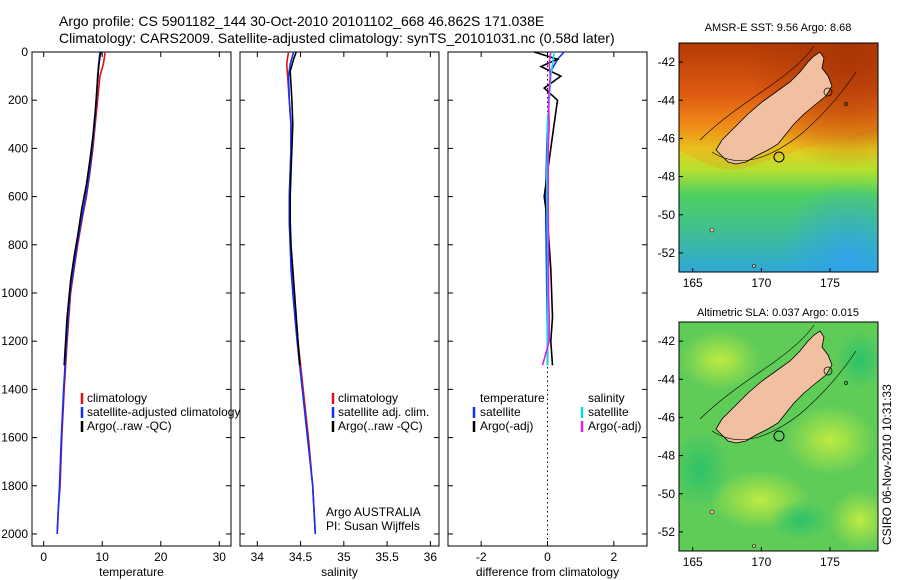  What do you see at coordinates (14, 486) in the screenshot?
I see `y-tick-label: 1800` at bounding box center [14, 486].